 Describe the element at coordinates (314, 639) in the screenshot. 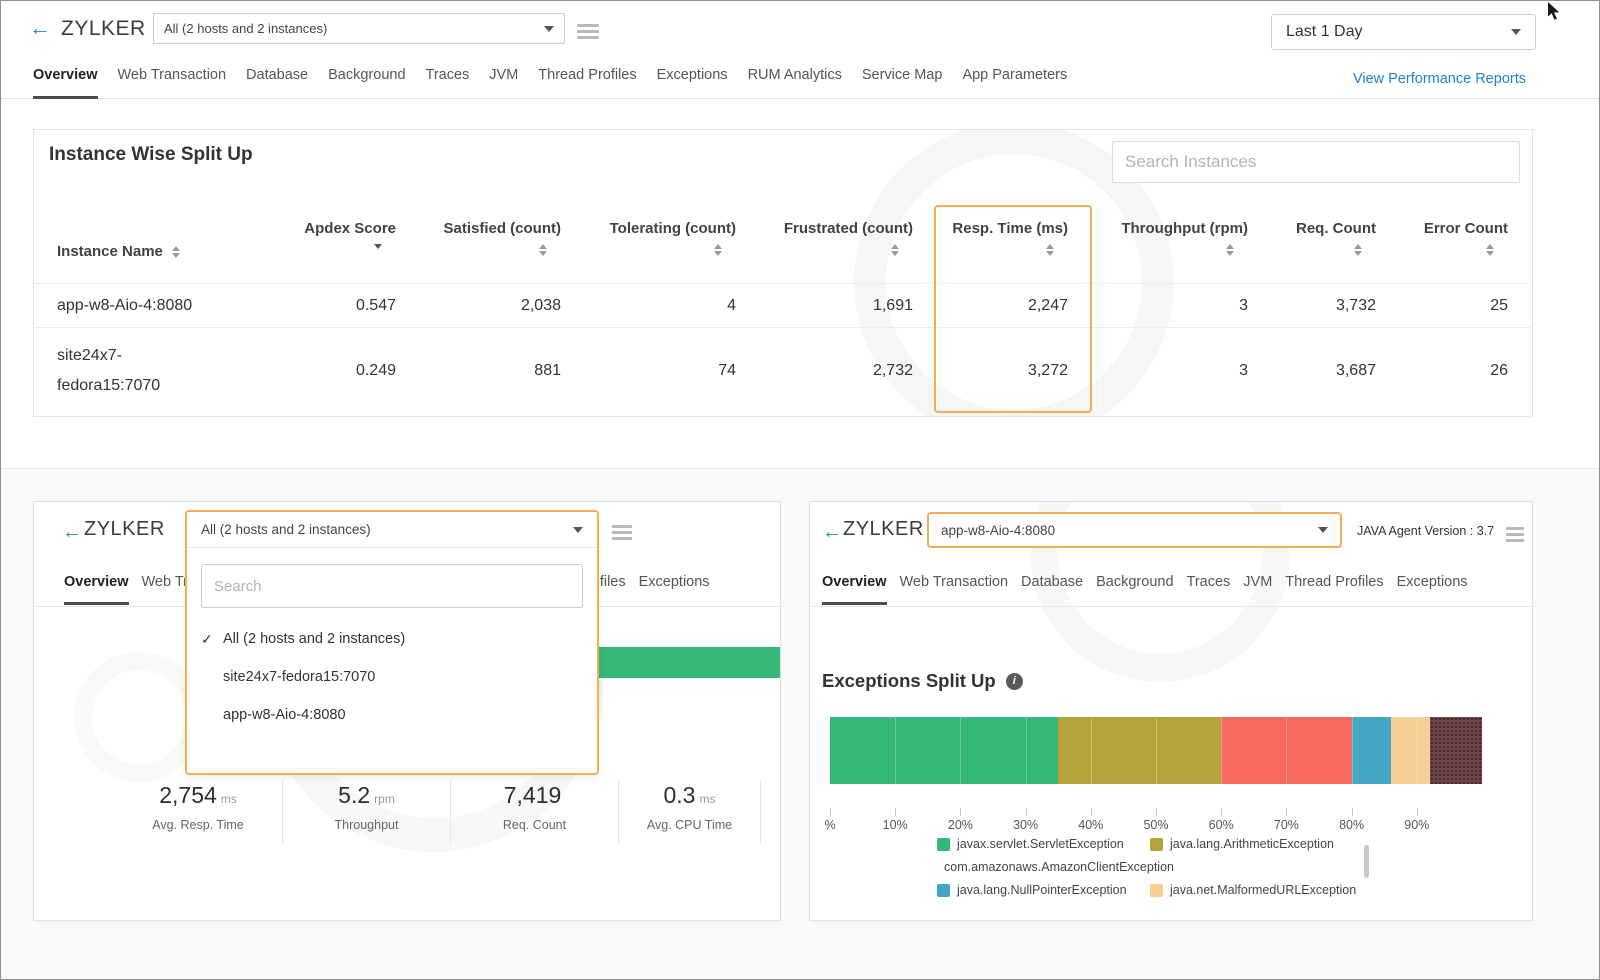

I see `option-label: All (2 hosts and 2 instances)` at that location.